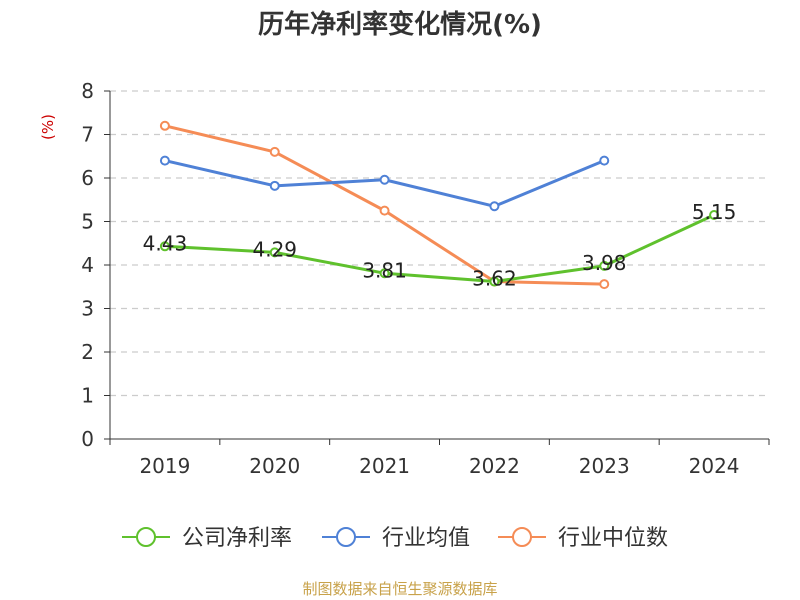 Image resolution: width=800 pixels, height=600 pixels. I want to click on data-label: 4.43, so click(165, 243).